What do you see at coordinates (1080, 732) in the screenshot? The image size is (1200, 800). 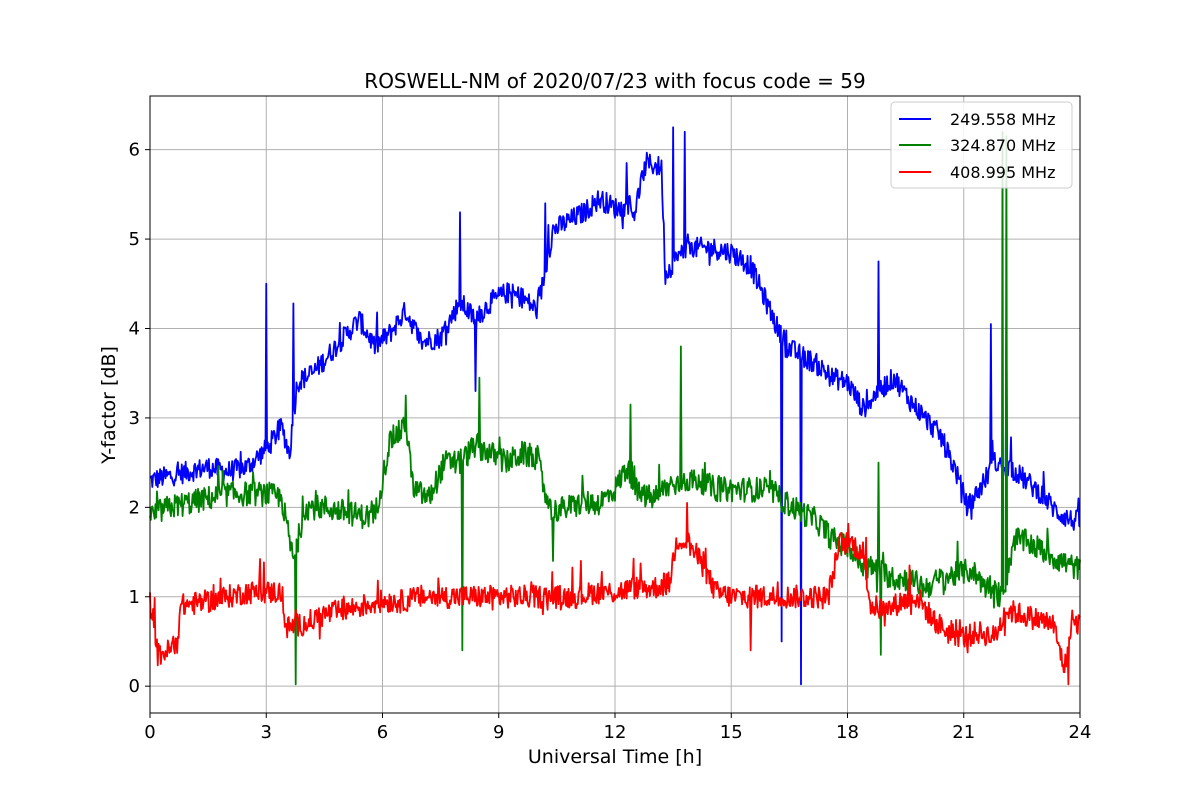 I see `x-tick-label: 24` at bounding box center [1080, 732].